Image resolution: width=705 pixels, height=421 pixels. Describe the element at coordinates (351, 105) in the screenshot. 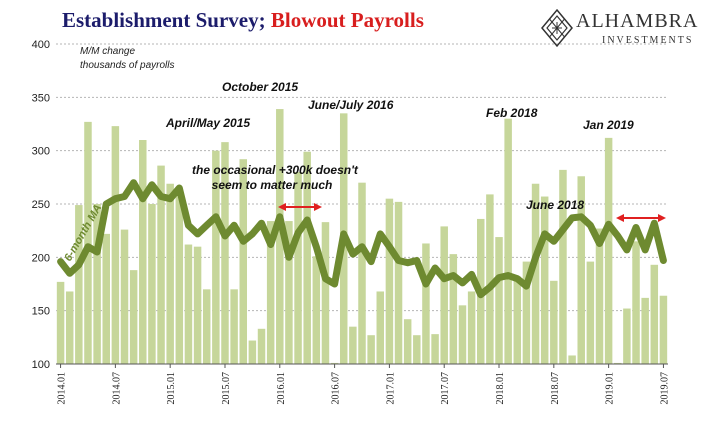

I see `annotation-june-july-2016: June/July 2016` at that location.